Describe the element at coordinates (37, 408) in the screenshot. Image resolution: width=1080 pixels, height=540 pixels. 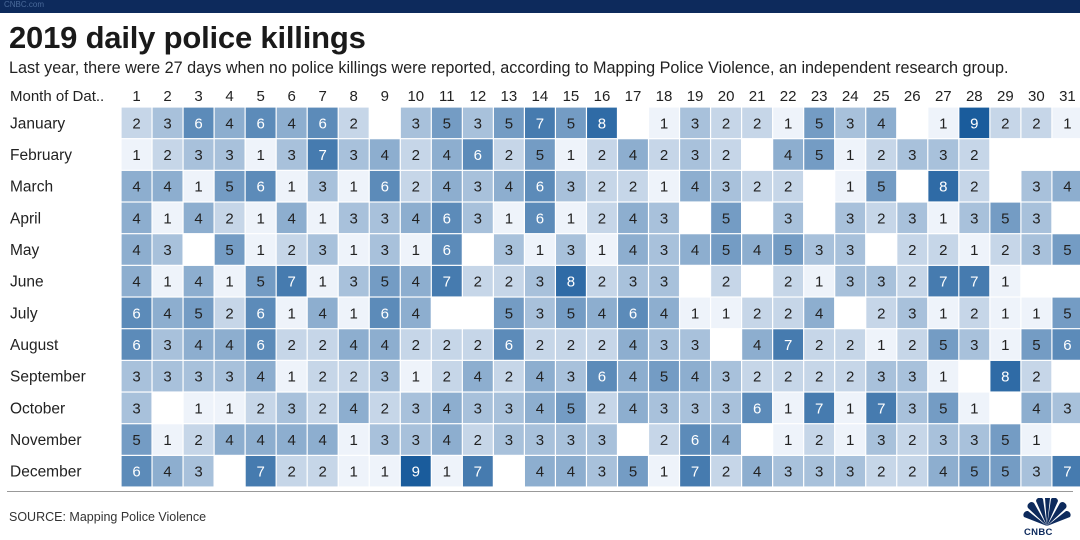
I see `month-label: October` at that location.